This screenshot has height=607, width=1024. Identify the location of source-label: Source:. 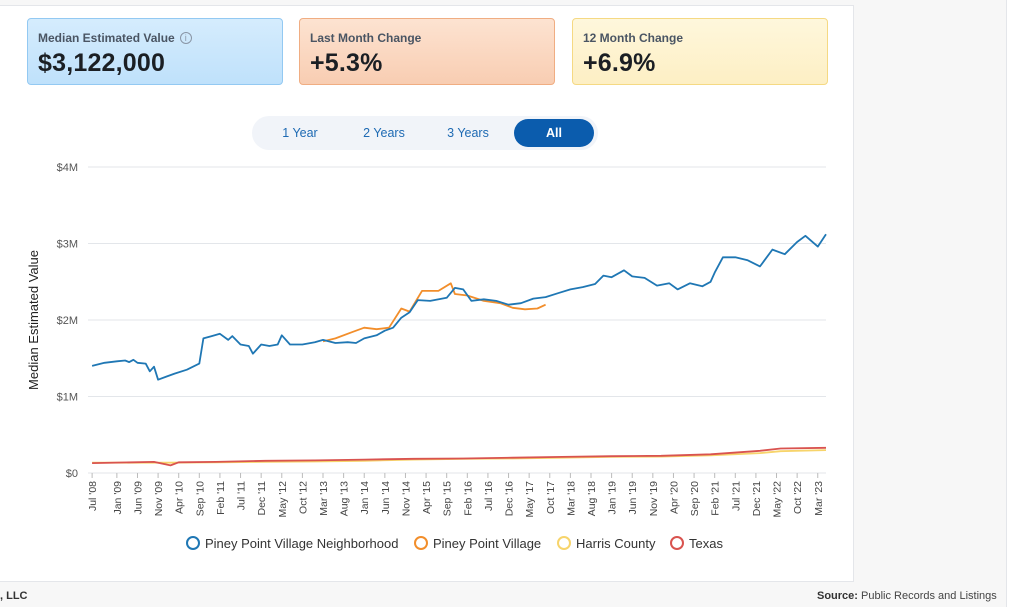
(837, 596).